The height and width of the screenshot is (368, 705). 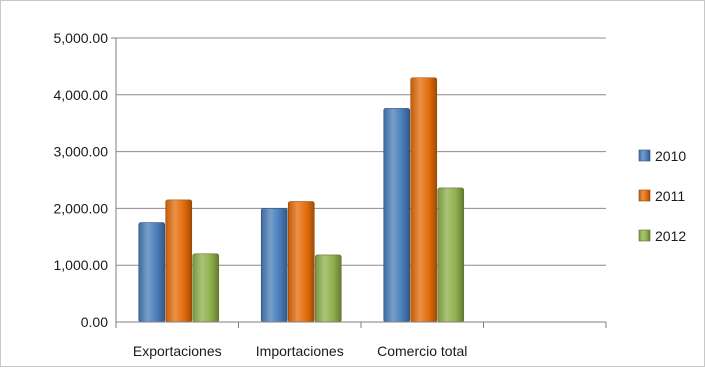 What do you see at coordinates (644, 155) in the screenshot?
I see `legend-swatch-2010` at bounding box center [644, 155].